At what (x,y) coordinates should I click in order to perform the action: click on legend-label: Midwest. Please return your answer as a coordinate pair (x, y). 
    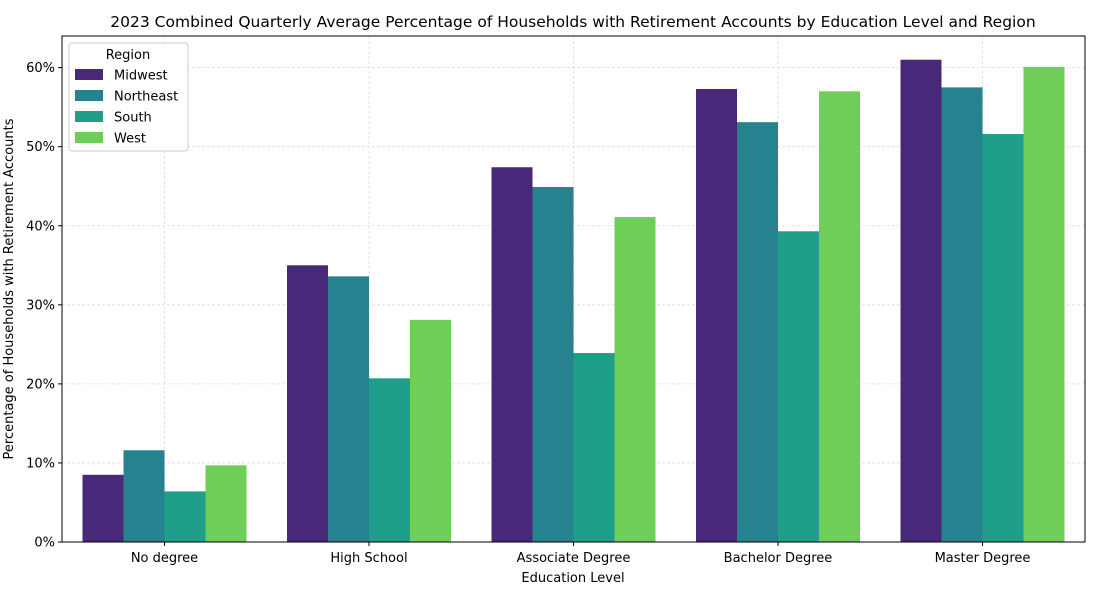
    Looking at the image, I should click on (141, 76).